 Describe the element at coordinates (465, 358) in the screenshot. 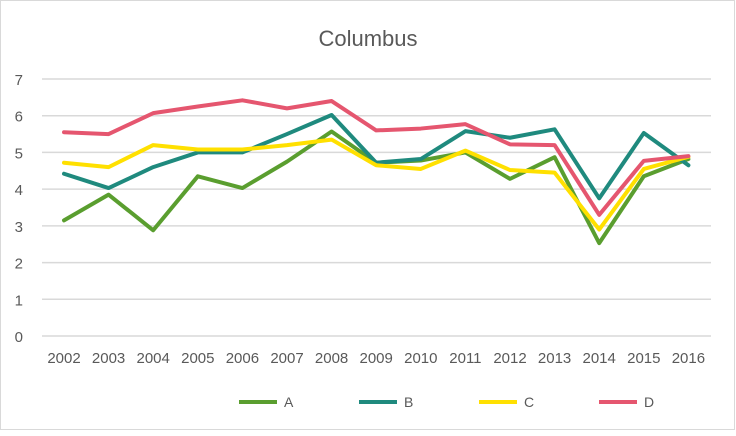

I see `x-tick-label: 2011` at that location.